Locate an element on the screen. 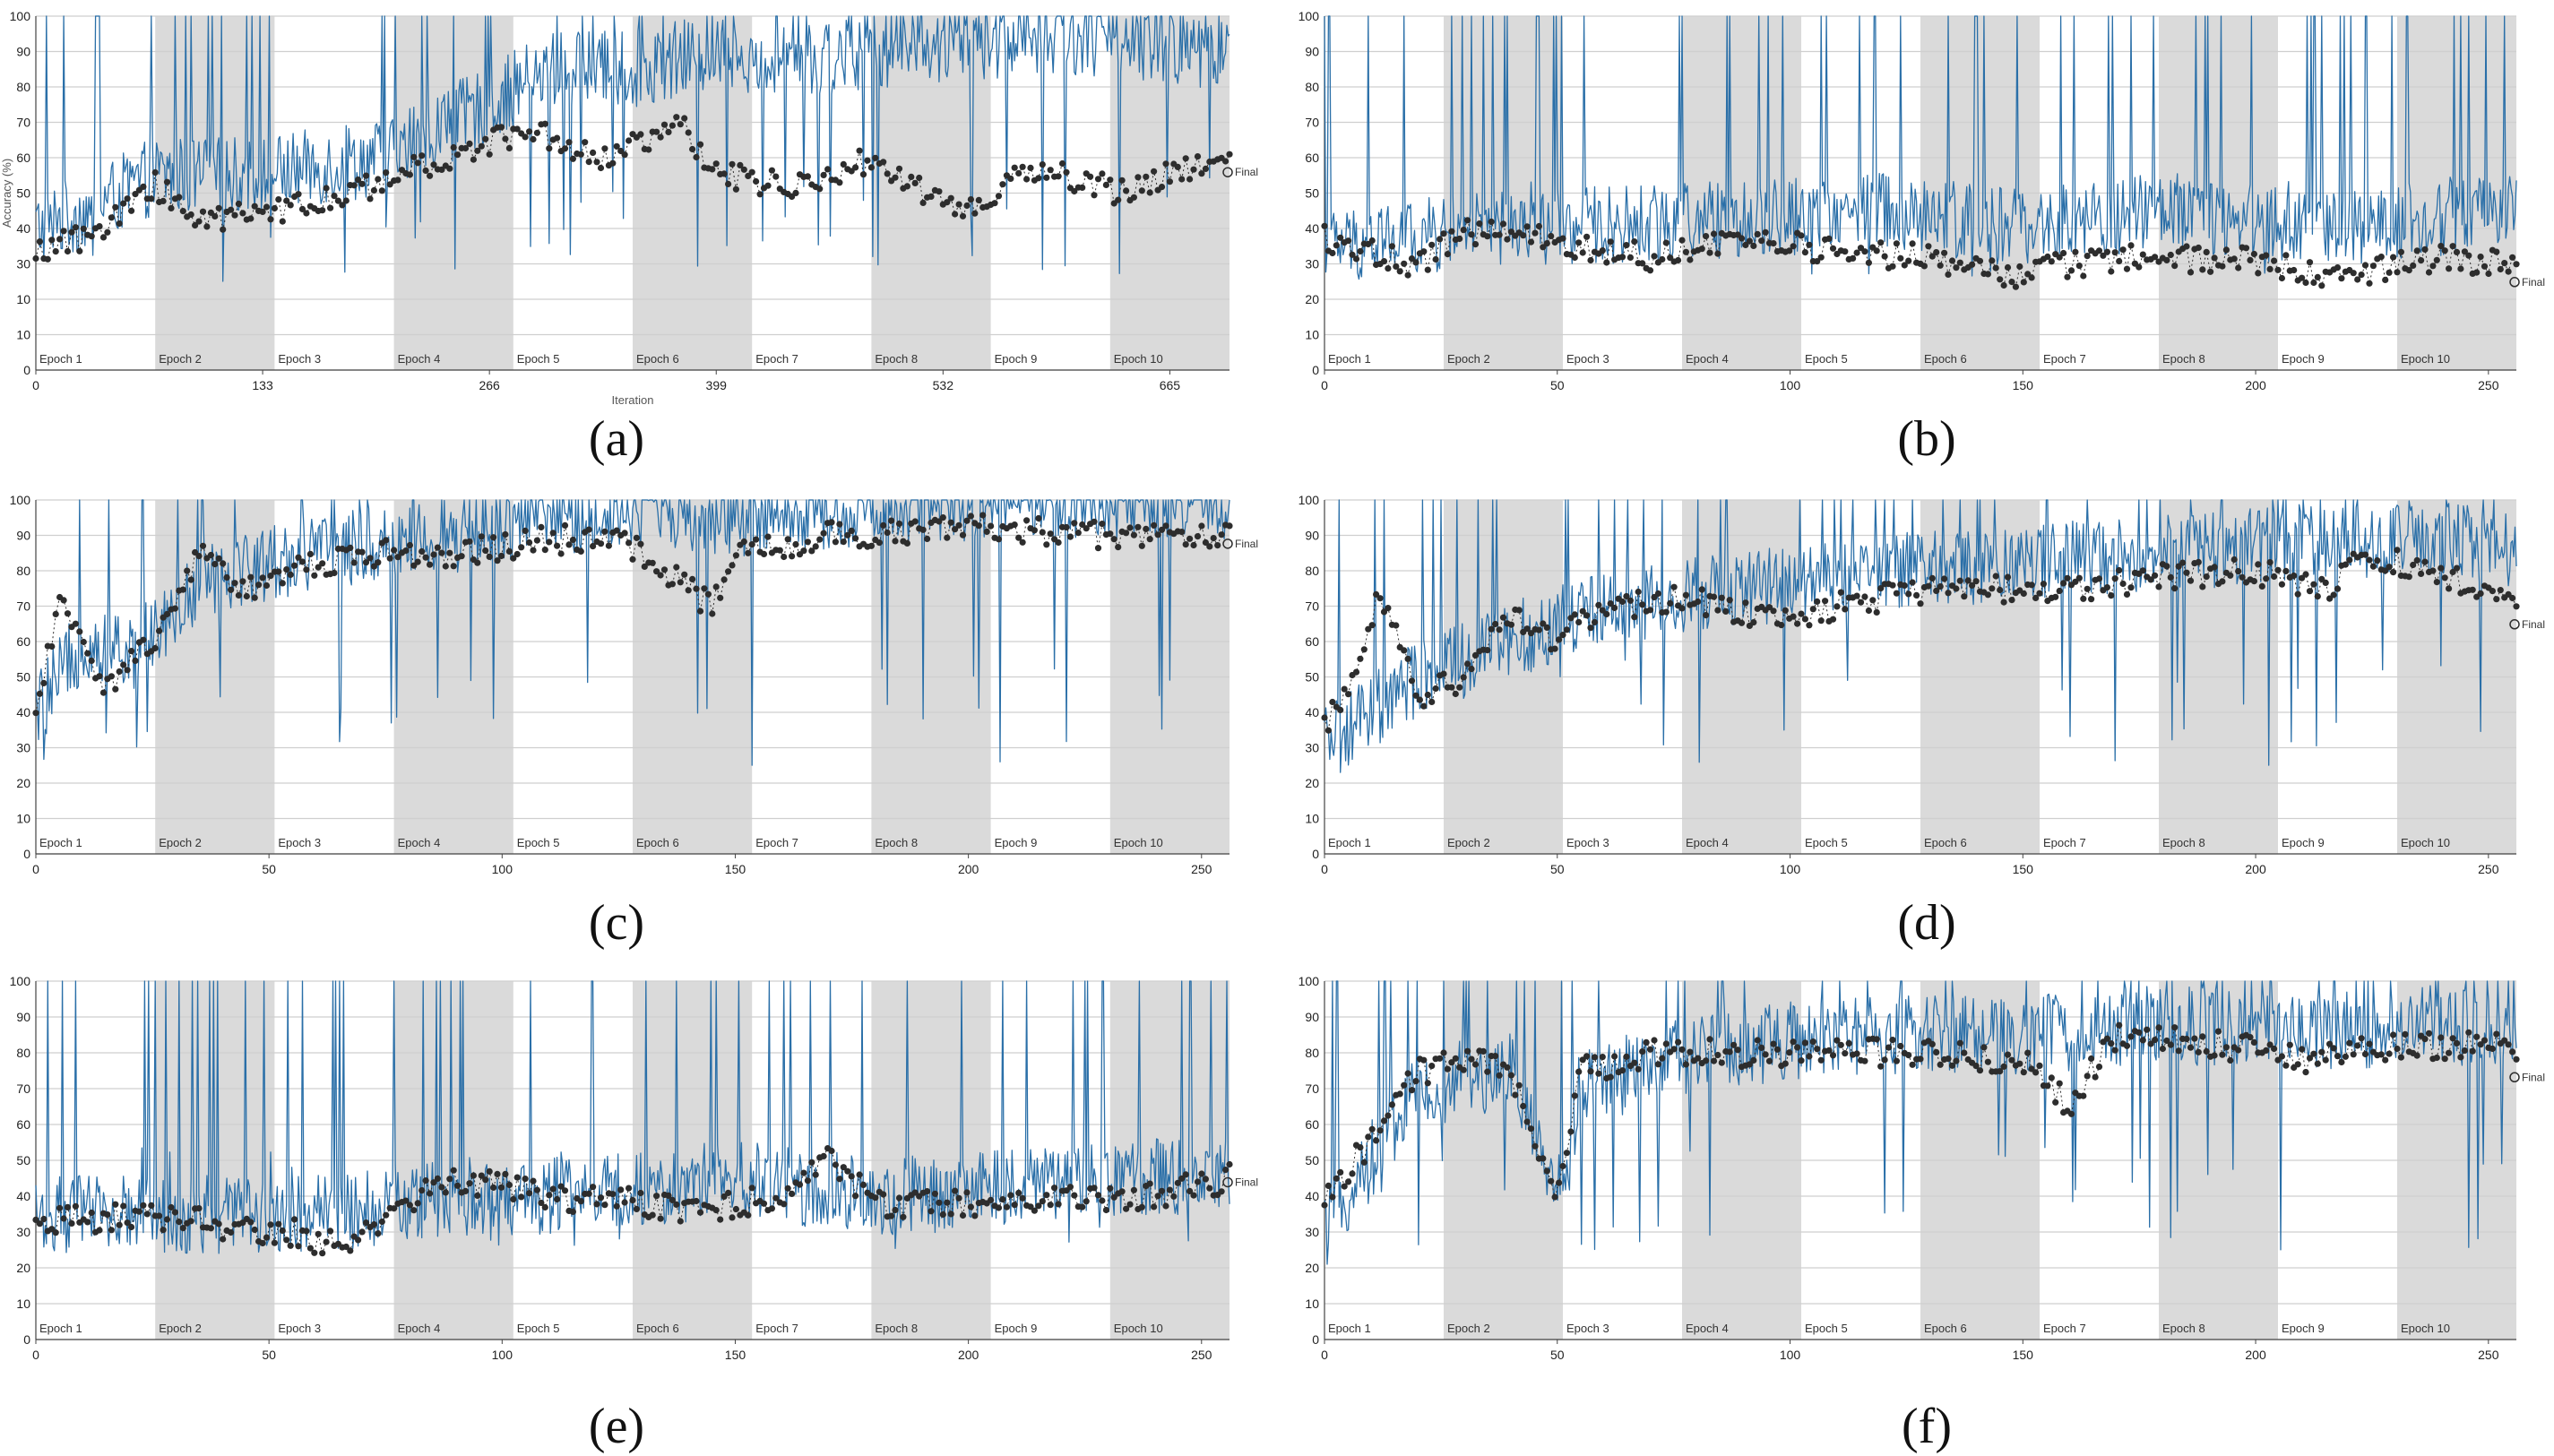  y-tick-label: 90 is located at coordinates (23, 536).